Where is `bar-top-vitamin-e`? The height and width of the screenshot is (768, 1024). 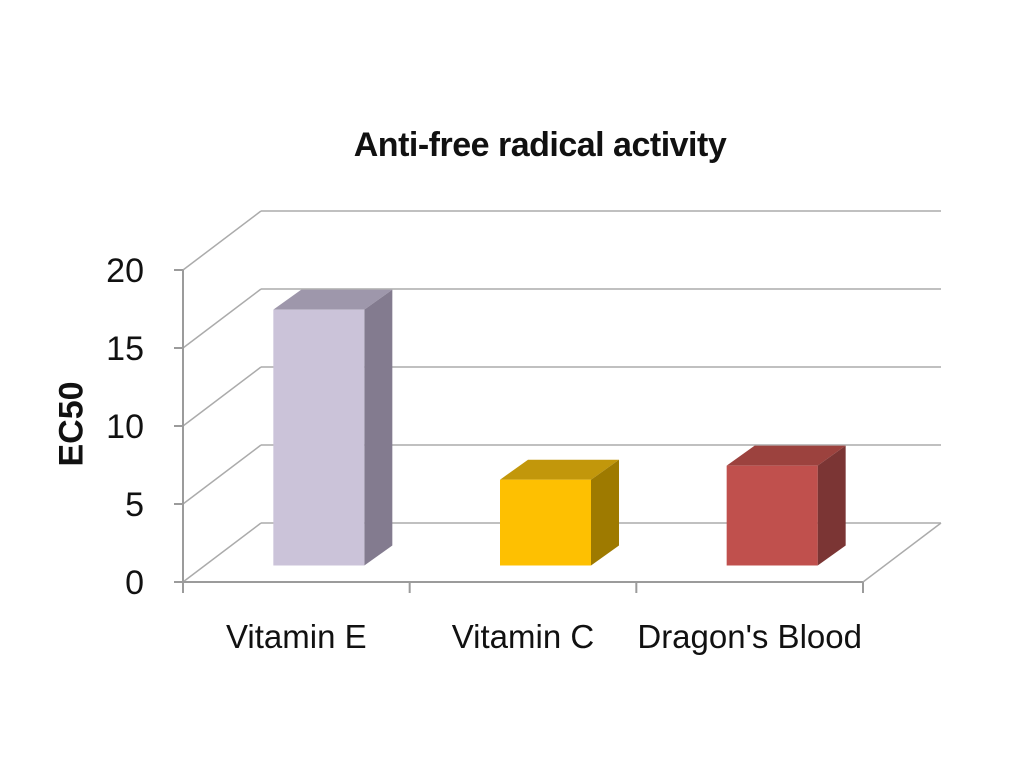 bar-top-vitamin-e is located at coordinates (333, 299).